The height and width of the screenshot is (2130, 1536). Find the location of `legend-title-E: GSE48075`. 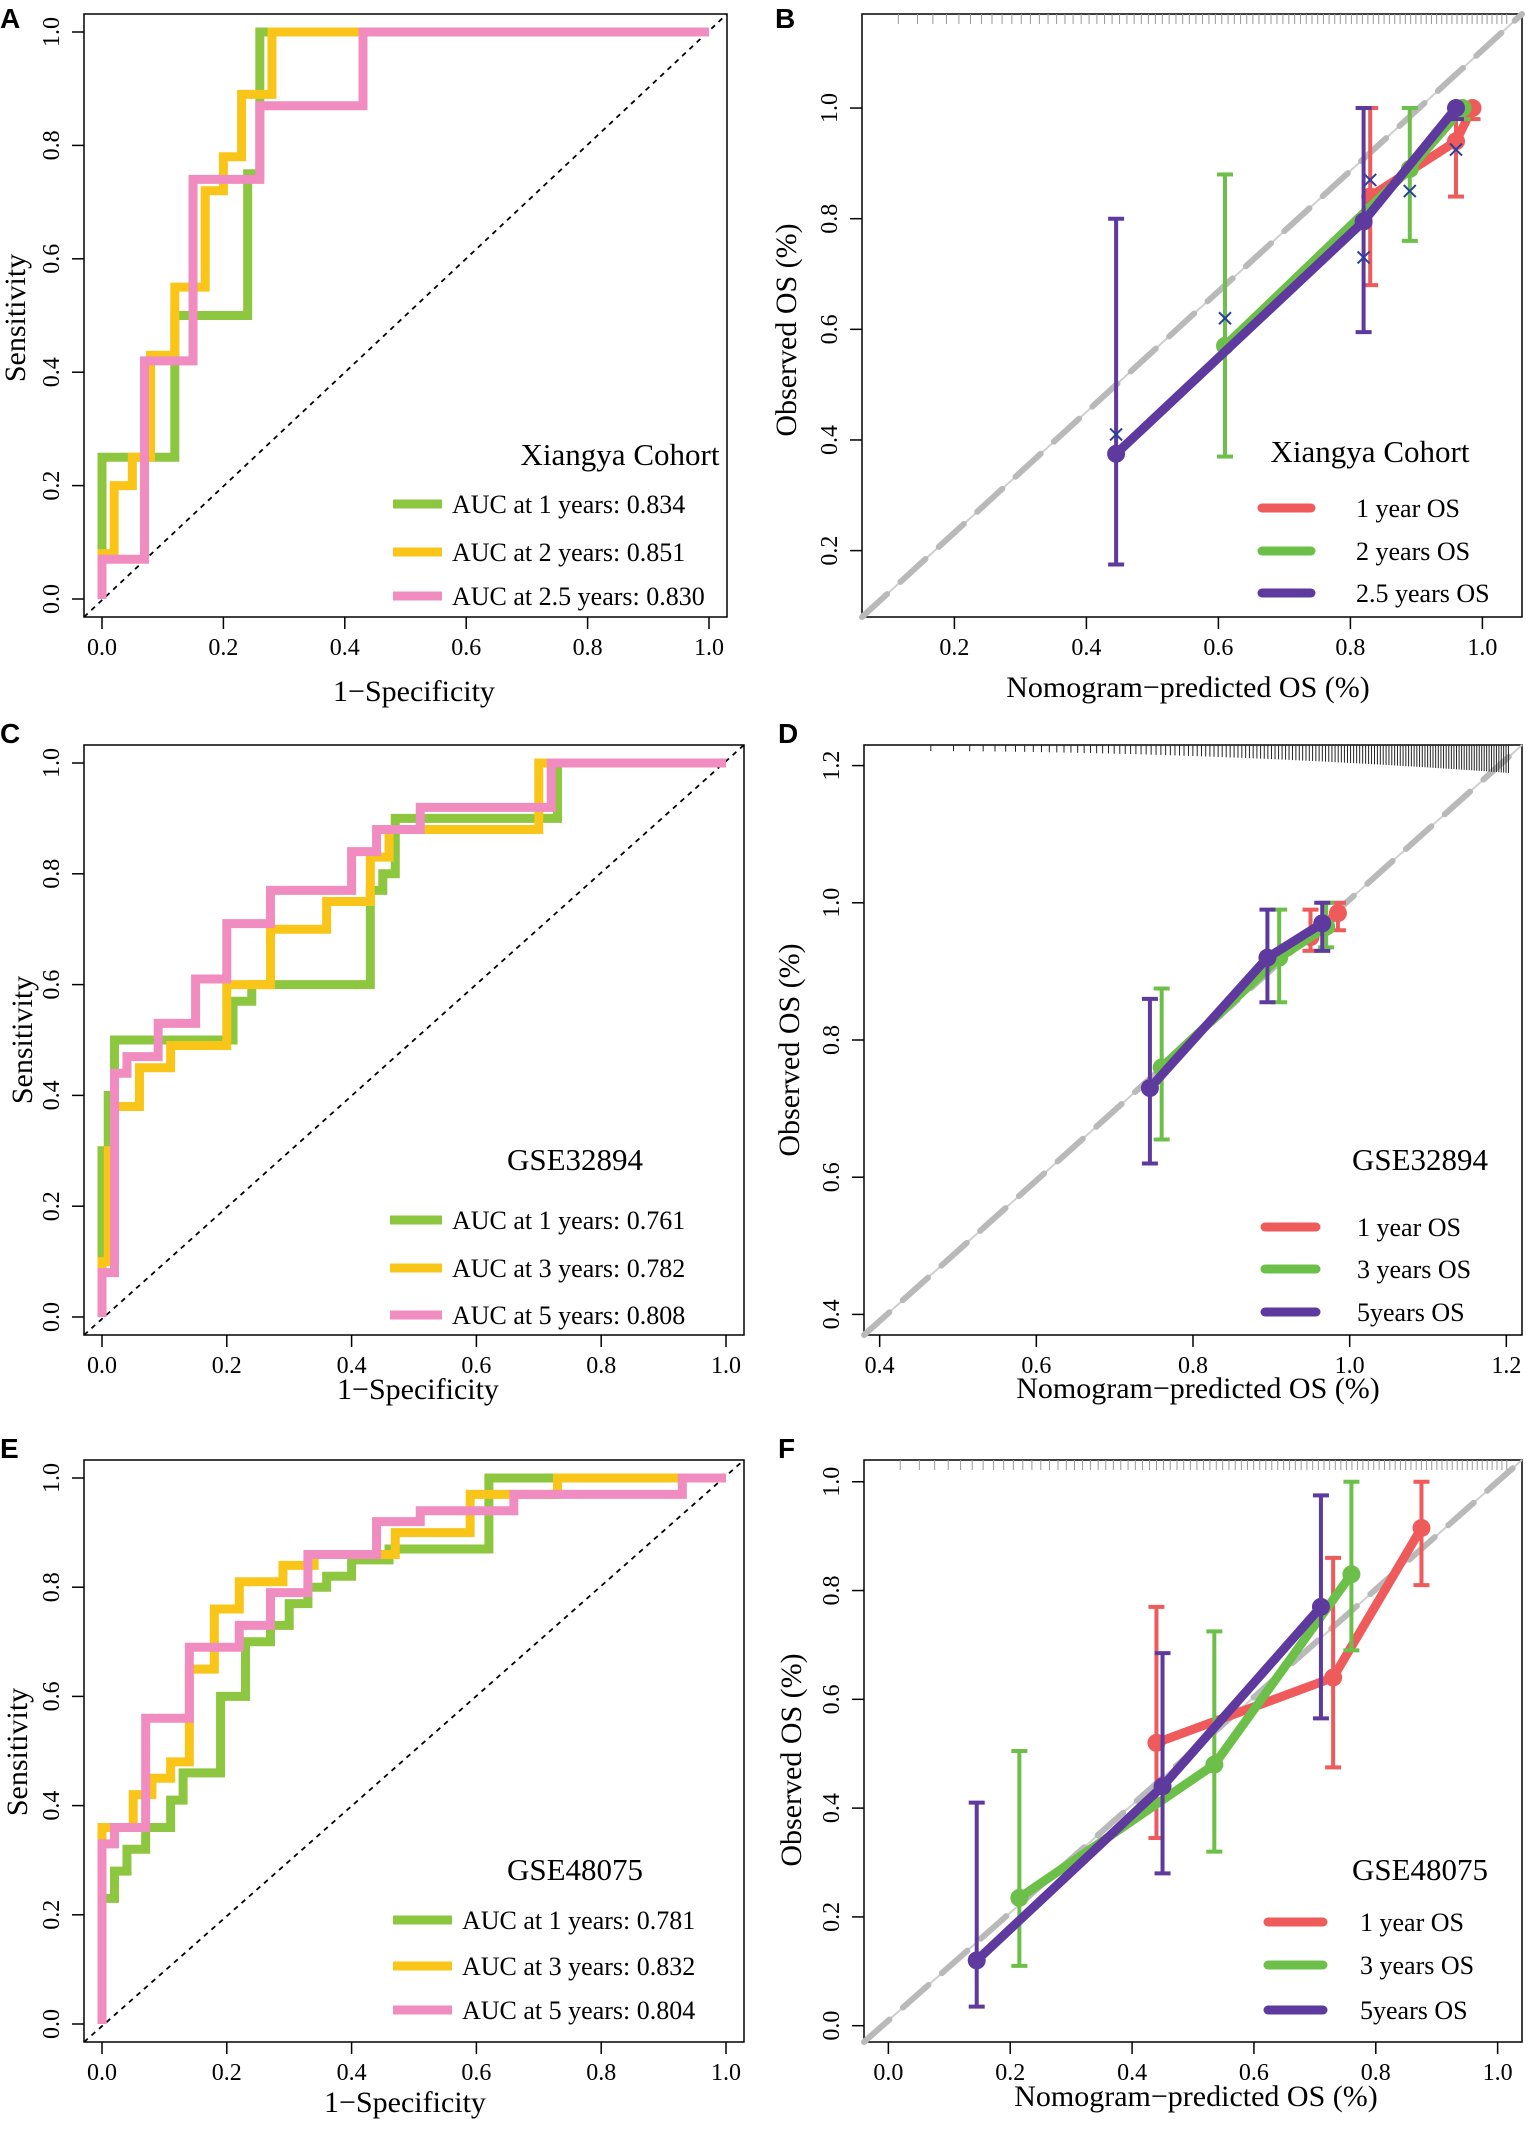

legend-title-E: GSE48075 is located at coordinates (575, 1869).